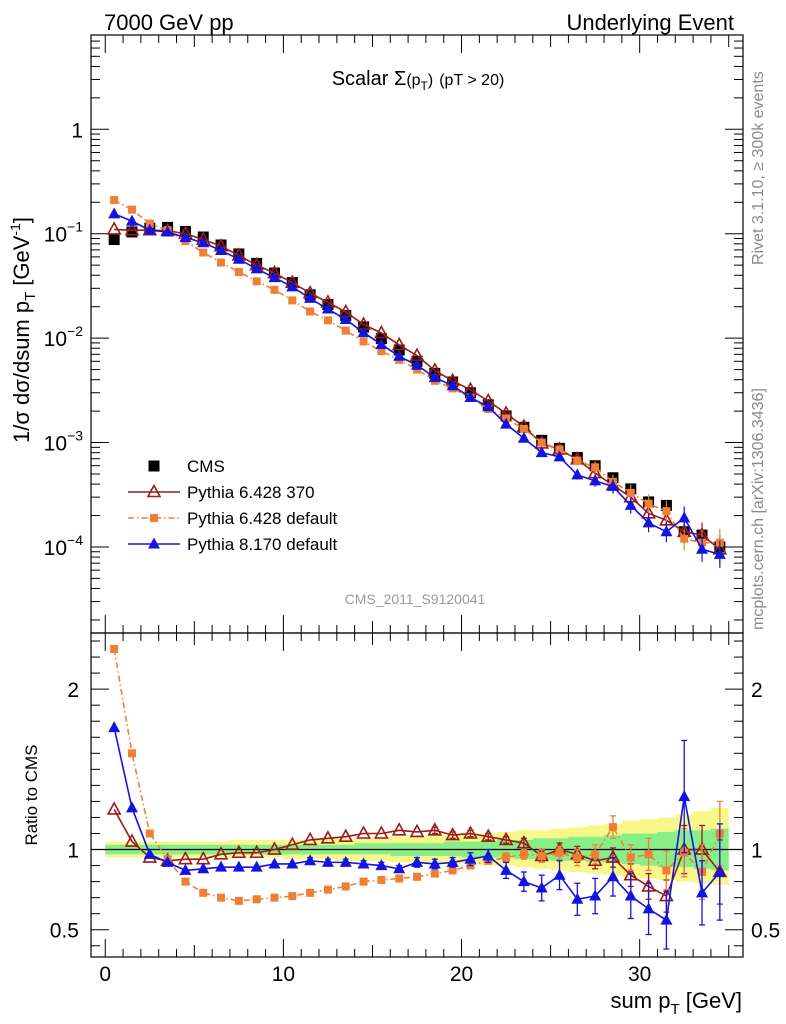 Image resolution: width=786 pixels, height=1024 pixels. Describe the element at coordinates (73, 690) in the screenshot. I see `ratio-y-tick-label: 2` at that location.